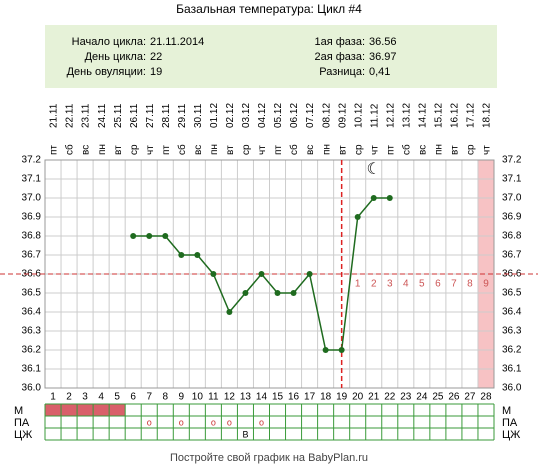  I want to click on y-tick-label-right: 36.6, so click(512, 274).